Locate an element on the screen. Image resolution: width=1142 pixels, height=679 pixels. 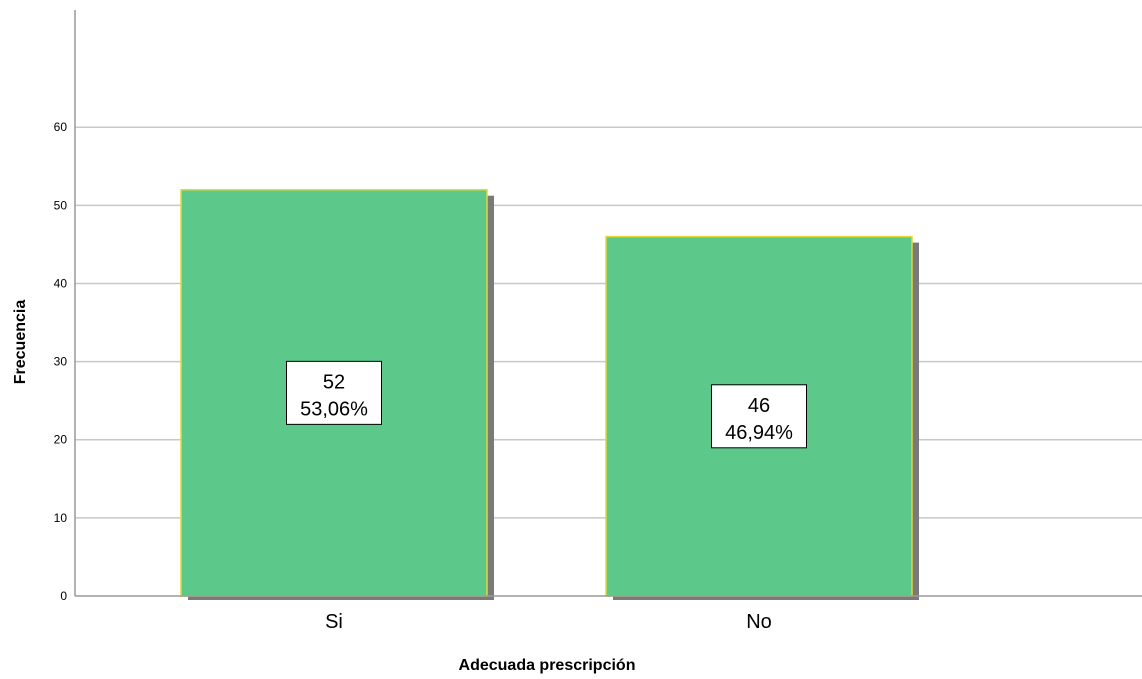
x-tick-label: Si is located at coordinates (334, 622).